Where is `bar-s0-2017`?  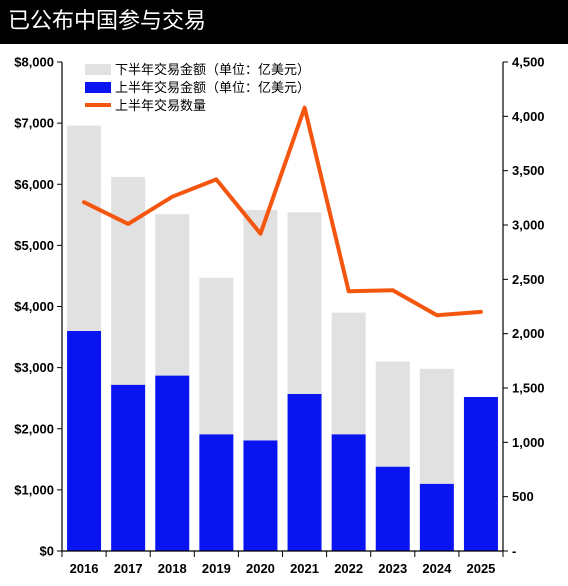
bar-s0-2017 is located at coordinates (128, 467).